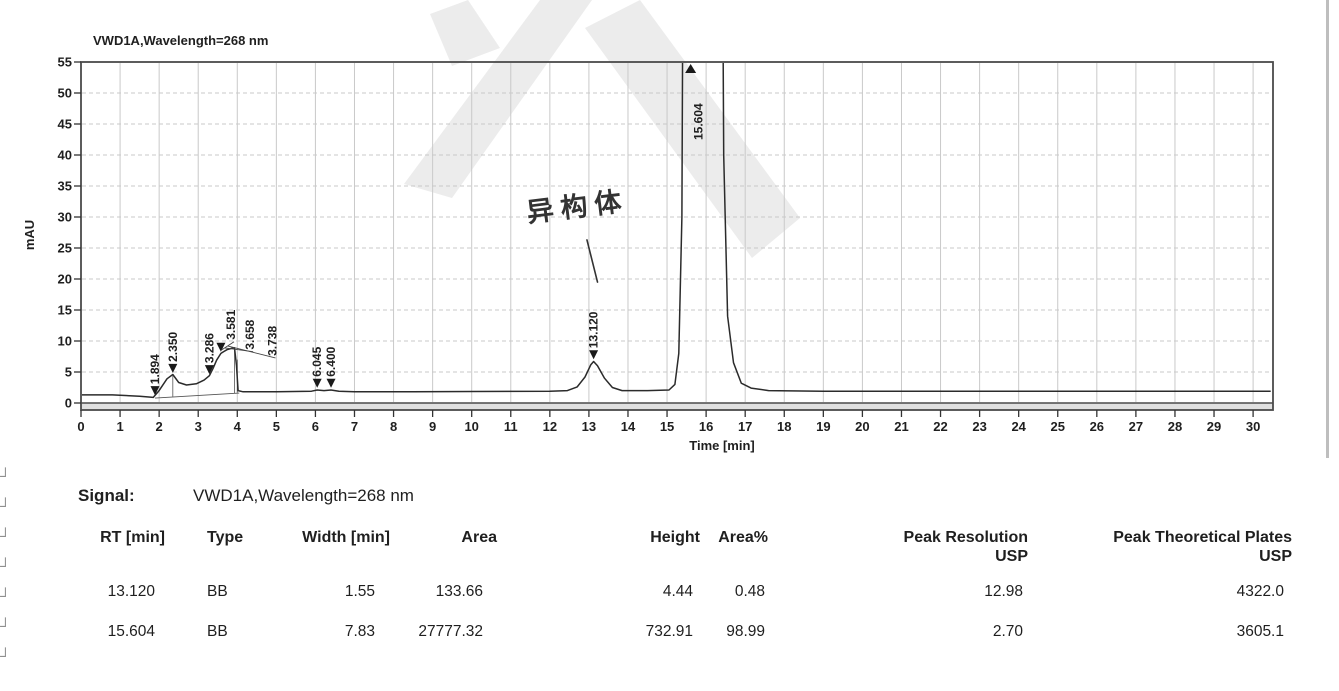 This screenshot has width=1339, height=691. I want to click on table-cell: 3605.1, so click(1260, 631).